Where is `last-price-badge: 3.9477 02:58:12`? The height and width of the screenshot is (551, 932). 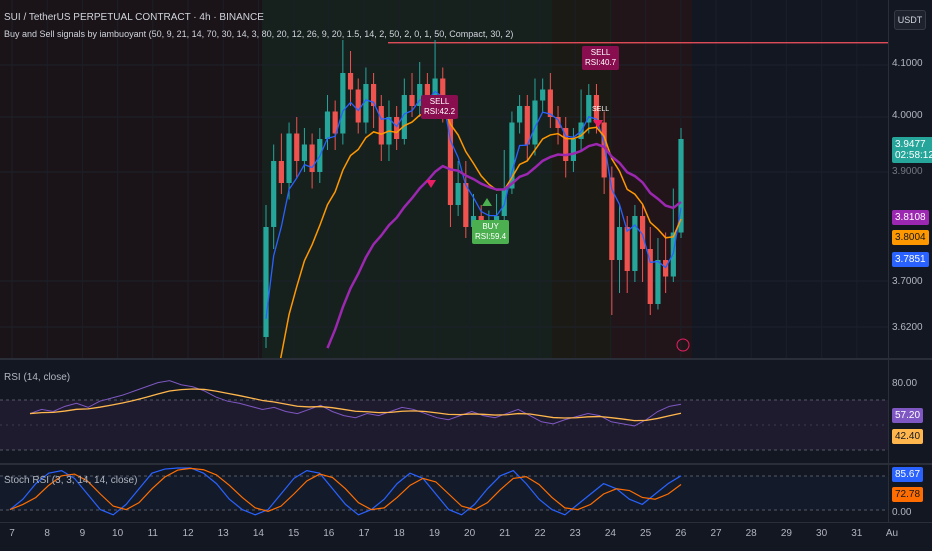 last-price-badge: 3.9477 02:58:12 is located at coordinates (912, 150).